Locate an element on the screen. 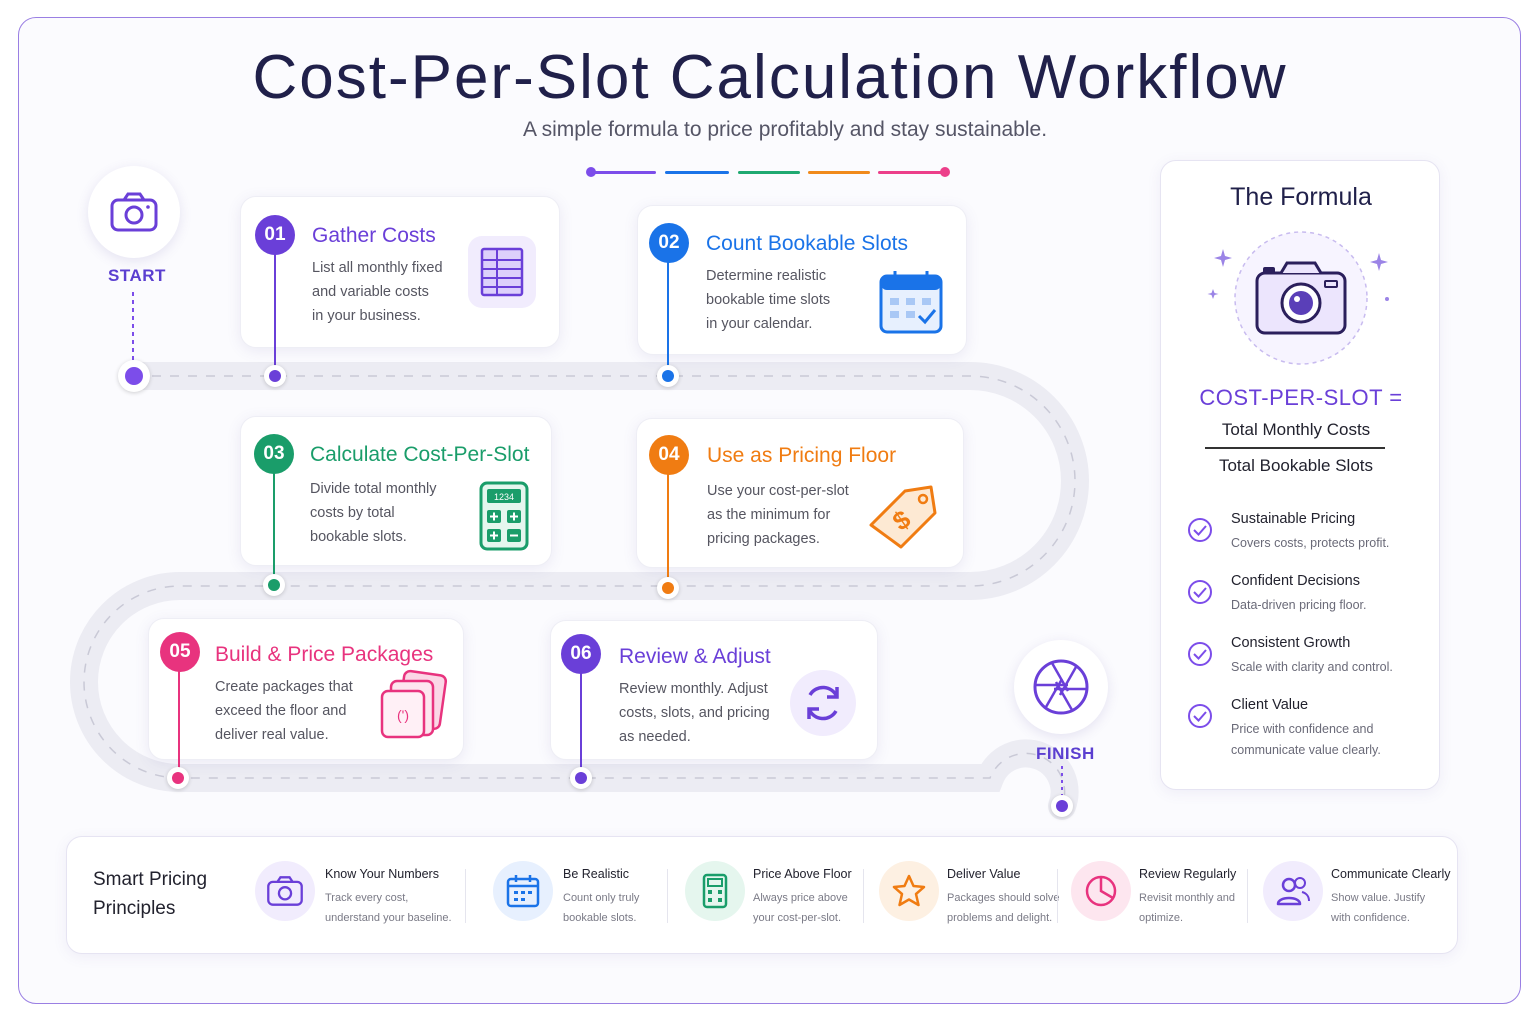 The width and height of the screenshot is (1536, 1024). colorbar-green is located at coordinates (769, 172).